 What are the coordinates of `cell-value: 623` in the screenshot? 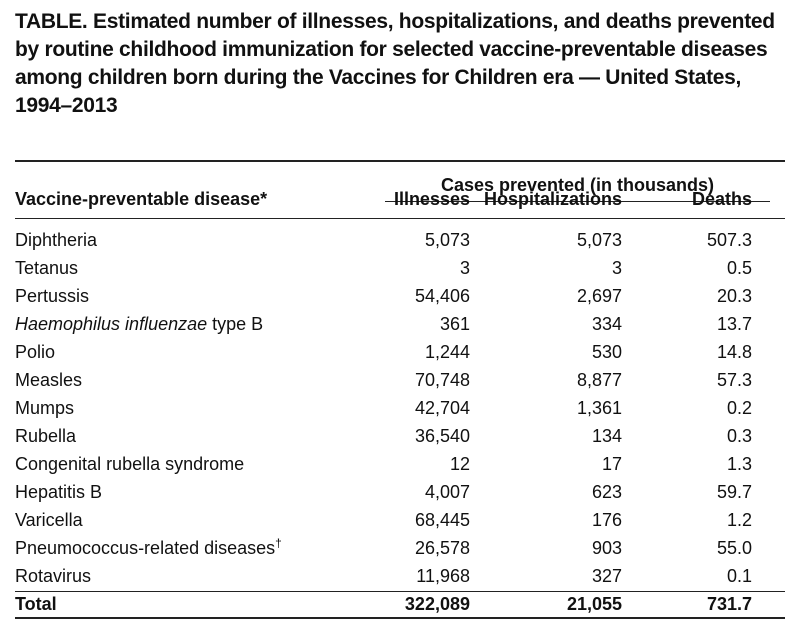 It's located at (606, 492).